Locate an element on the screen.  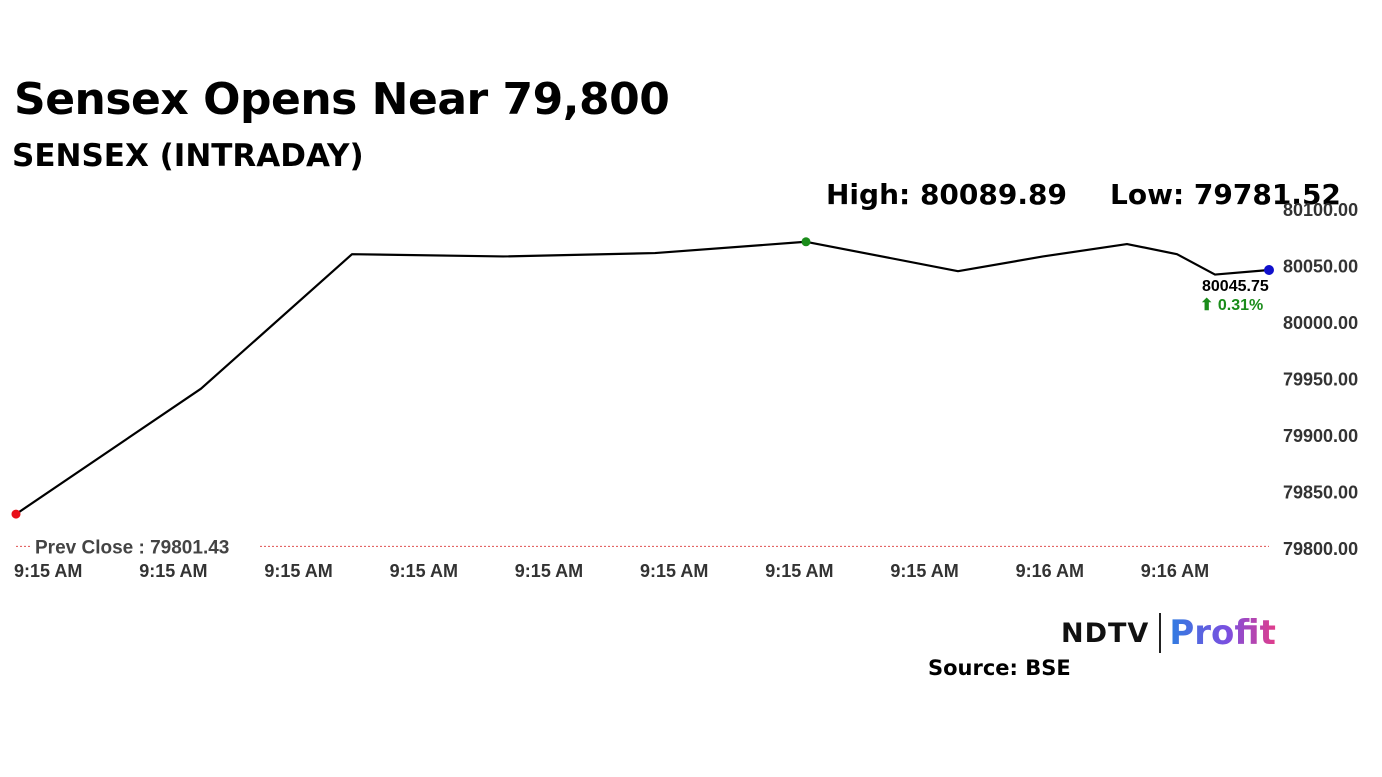
y-tick-label: 79900.00 is located at coordinates (1320, 436).